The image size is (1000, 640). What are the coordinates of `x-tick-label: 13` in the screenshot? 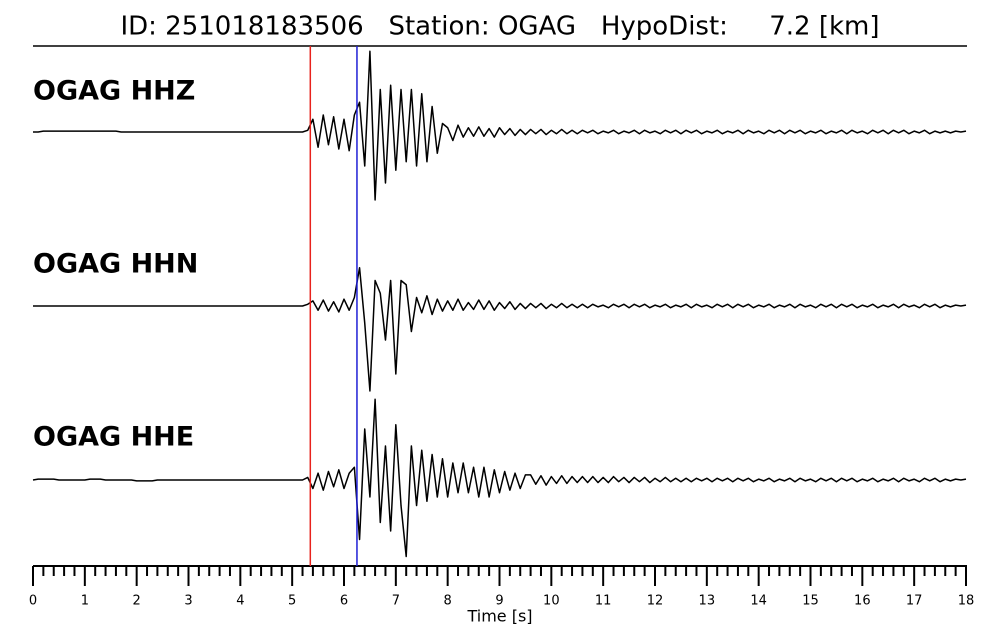 It's located at (707, 601).